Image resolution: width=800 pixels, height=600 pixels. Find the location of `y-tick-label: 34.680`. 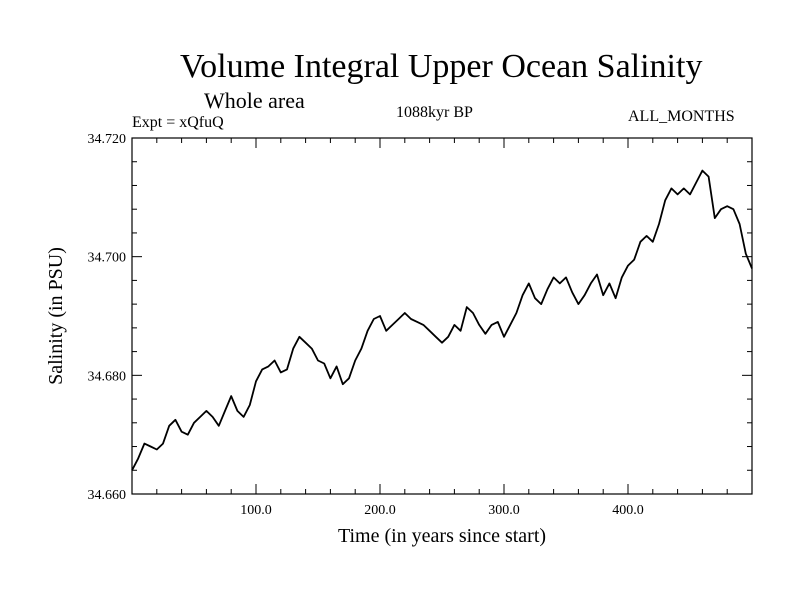

y-tick-label: 34.680 is located at coordinates (107, 376).